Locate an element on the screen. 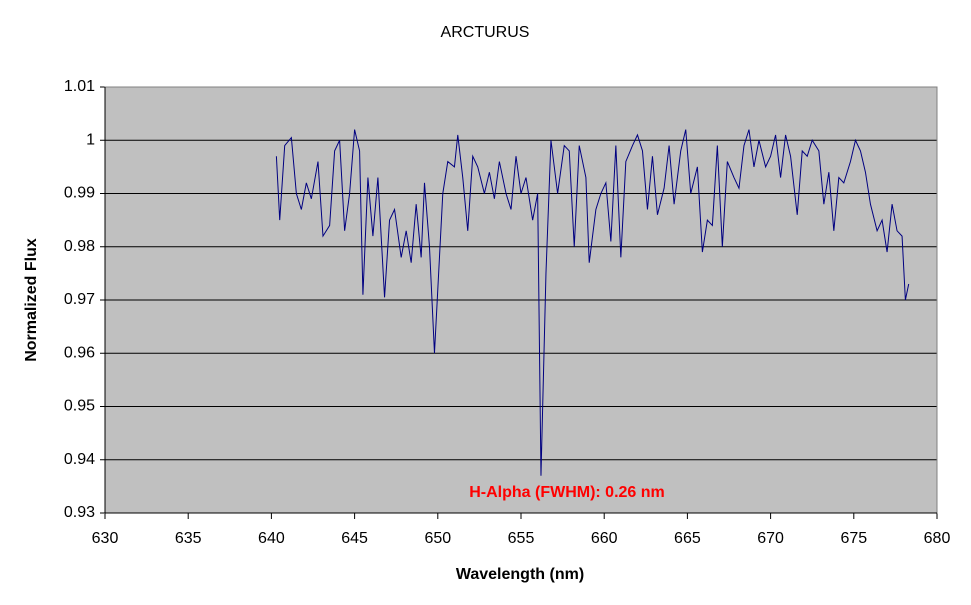 Image resolution: width=971 pixels, height=605 pixels. y-tick-label: 0.93 is located at coordinates (79, 512).